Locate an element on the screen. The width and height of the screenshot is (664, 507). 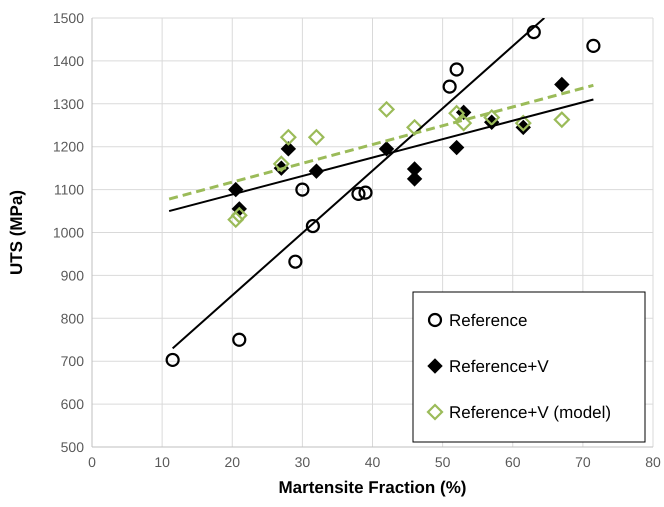
y-tick-label: 900 is located at coordinates (72, 275).